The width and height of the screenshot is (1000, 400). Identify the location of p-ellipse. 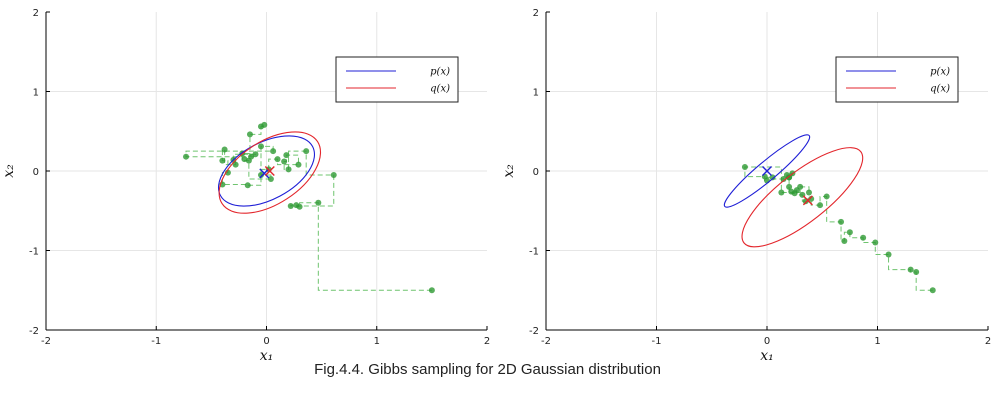
(767, 171).